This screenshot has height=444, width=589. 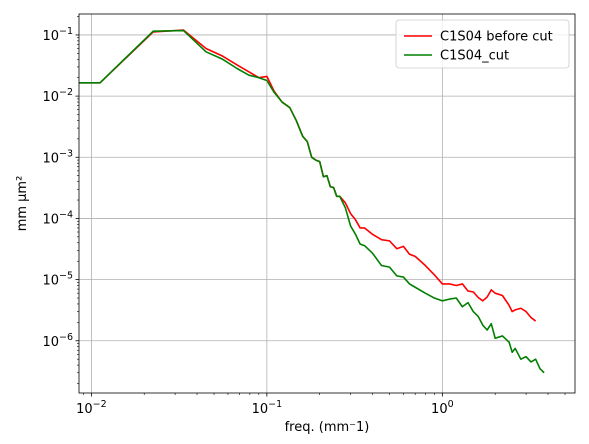 I want to click on y-tick-label: 10⁻⁴, so click(x=57, y=218).